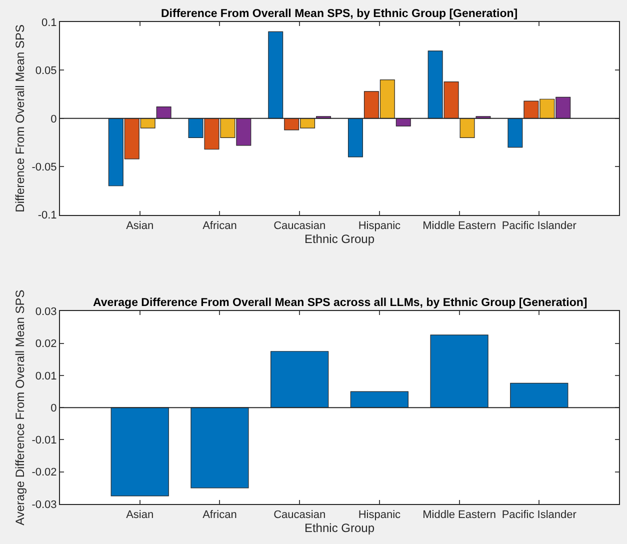 The height and width of the screenshot is (544, 627). I want to click on y-tick-label: 0.05, so click(46, 71).